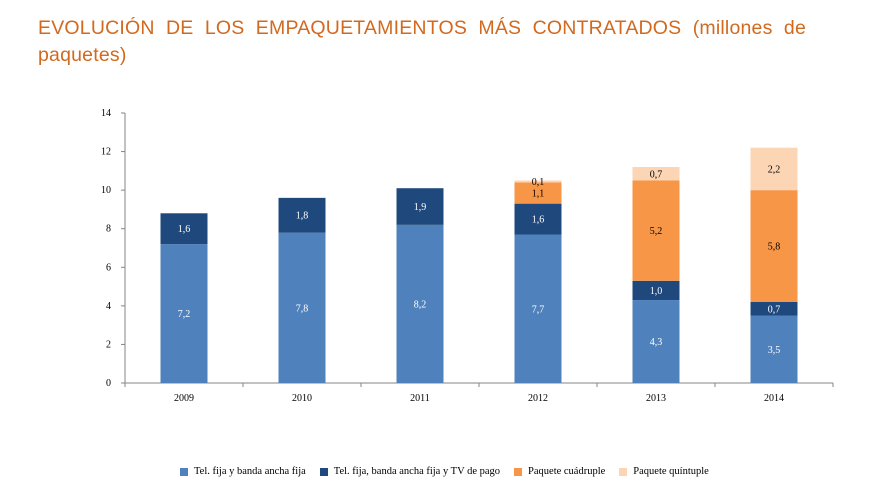 Image resolution: width=893 pixels, height=501 pixels. I want to click on data-label: 3,5, so click(774, 350).